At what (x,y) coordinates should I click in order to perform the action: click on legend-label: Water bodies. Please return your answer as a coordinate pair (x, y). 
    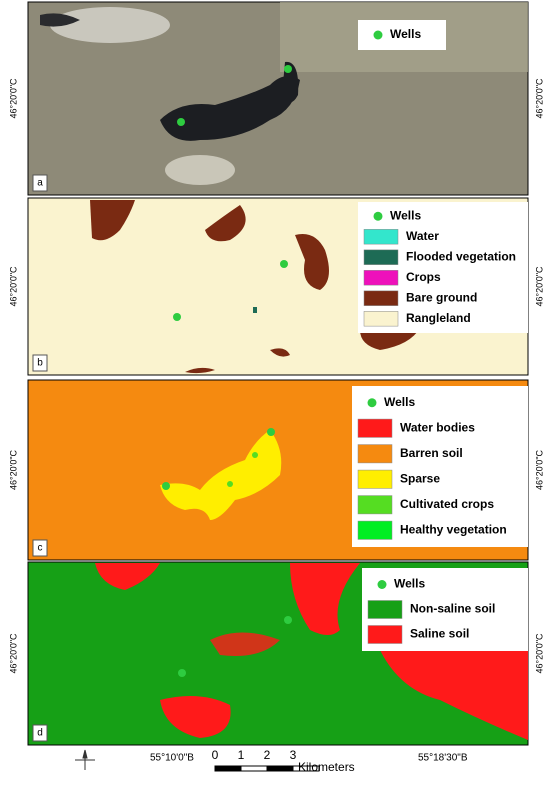
    Looking at the image, I should click on (437, 427).